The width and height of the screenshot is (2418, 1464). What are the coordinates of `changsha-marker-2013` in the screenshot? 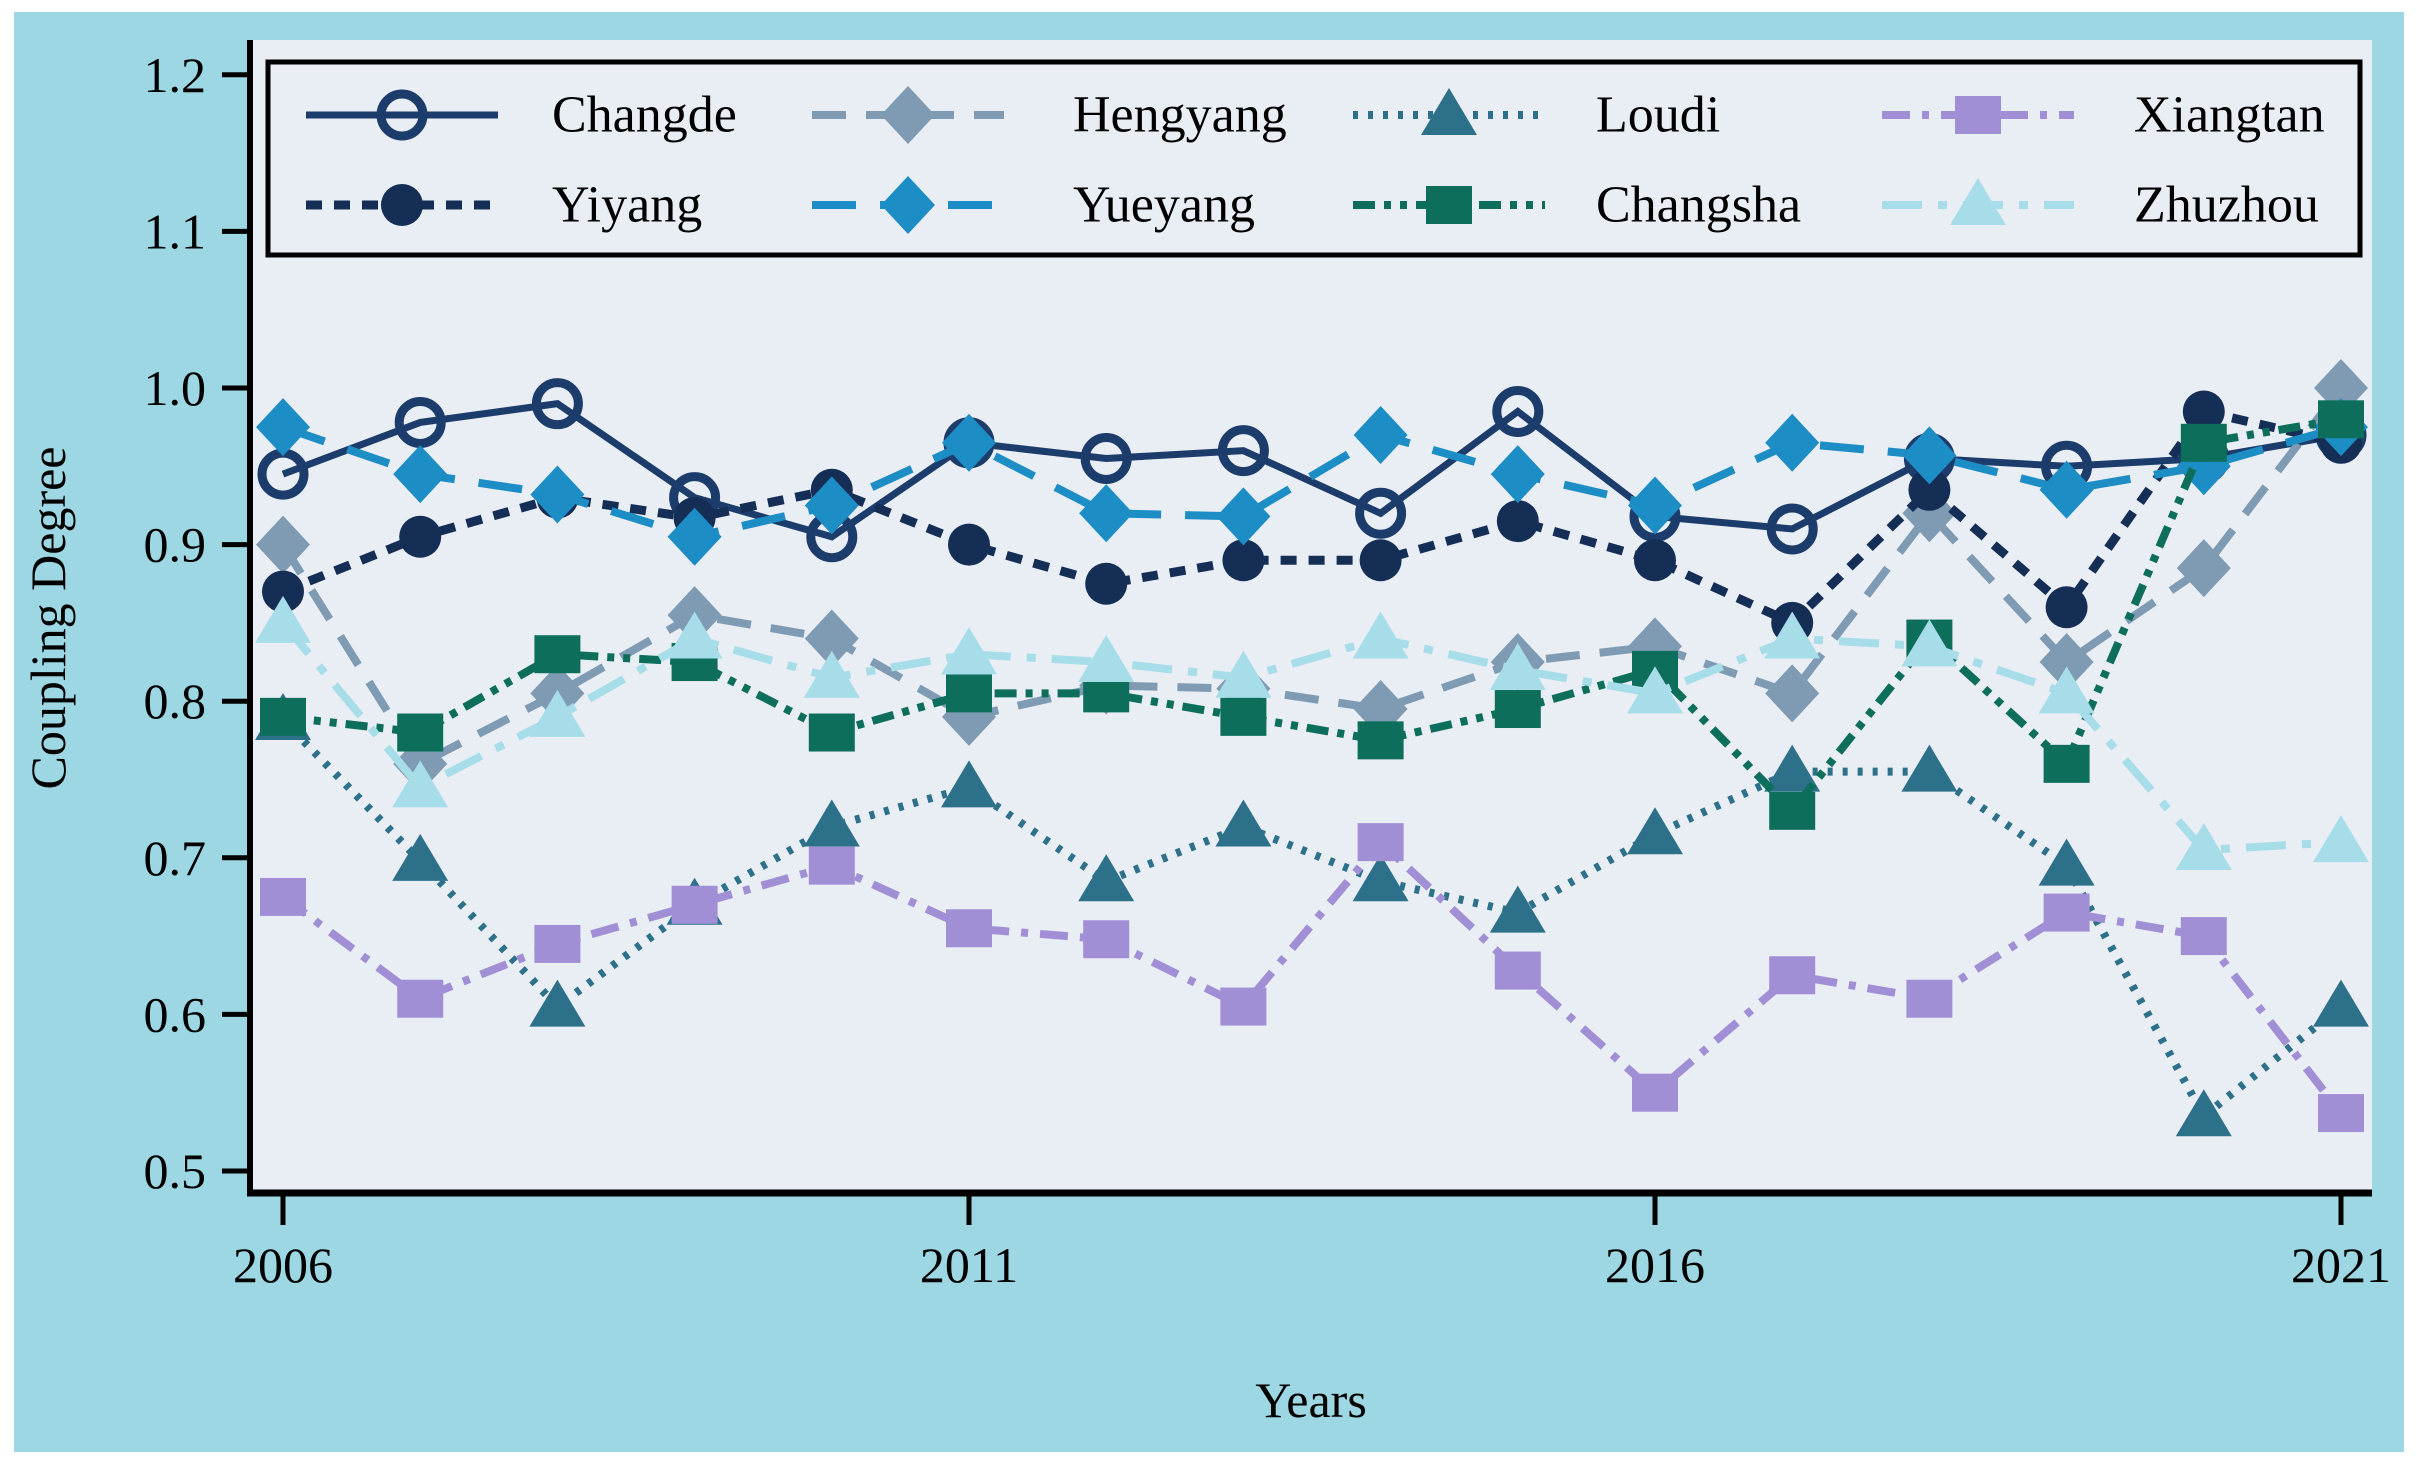 It's located at (1243, 716).